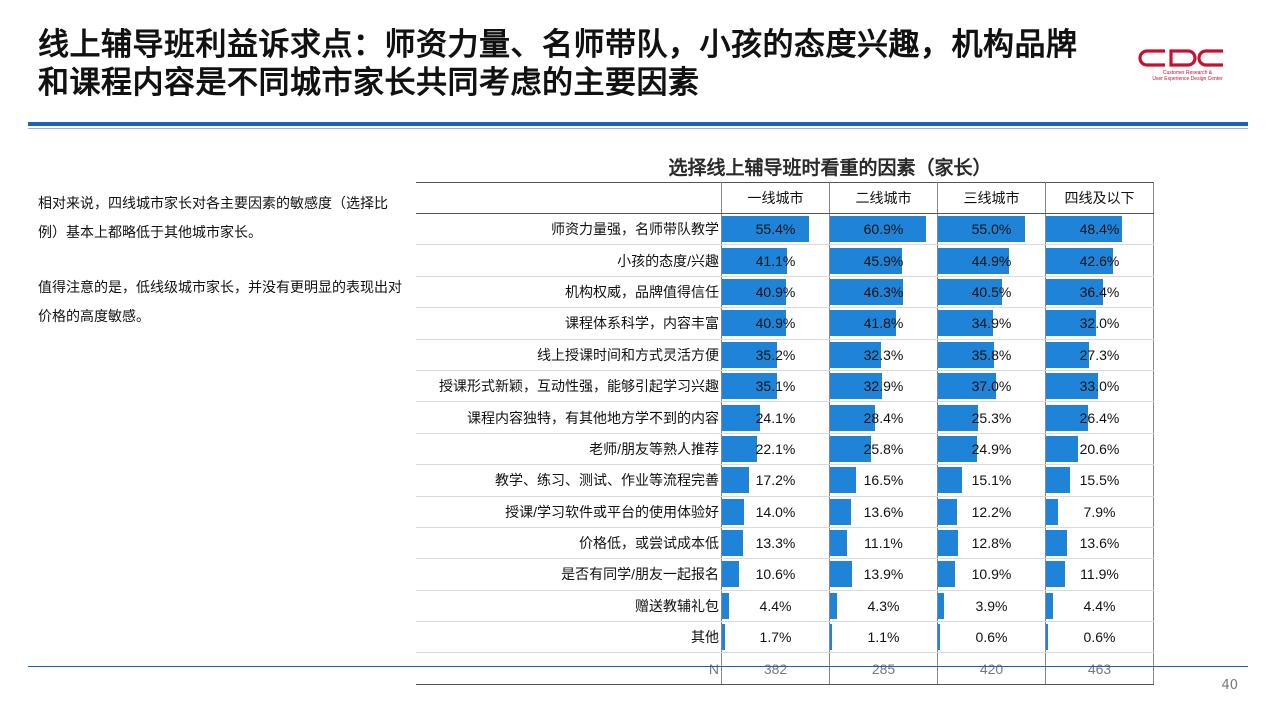 Image resolution: width=1280 pixels, height=720 pixels. I want to click on value-cell: 15.1%, so click(991, 480).